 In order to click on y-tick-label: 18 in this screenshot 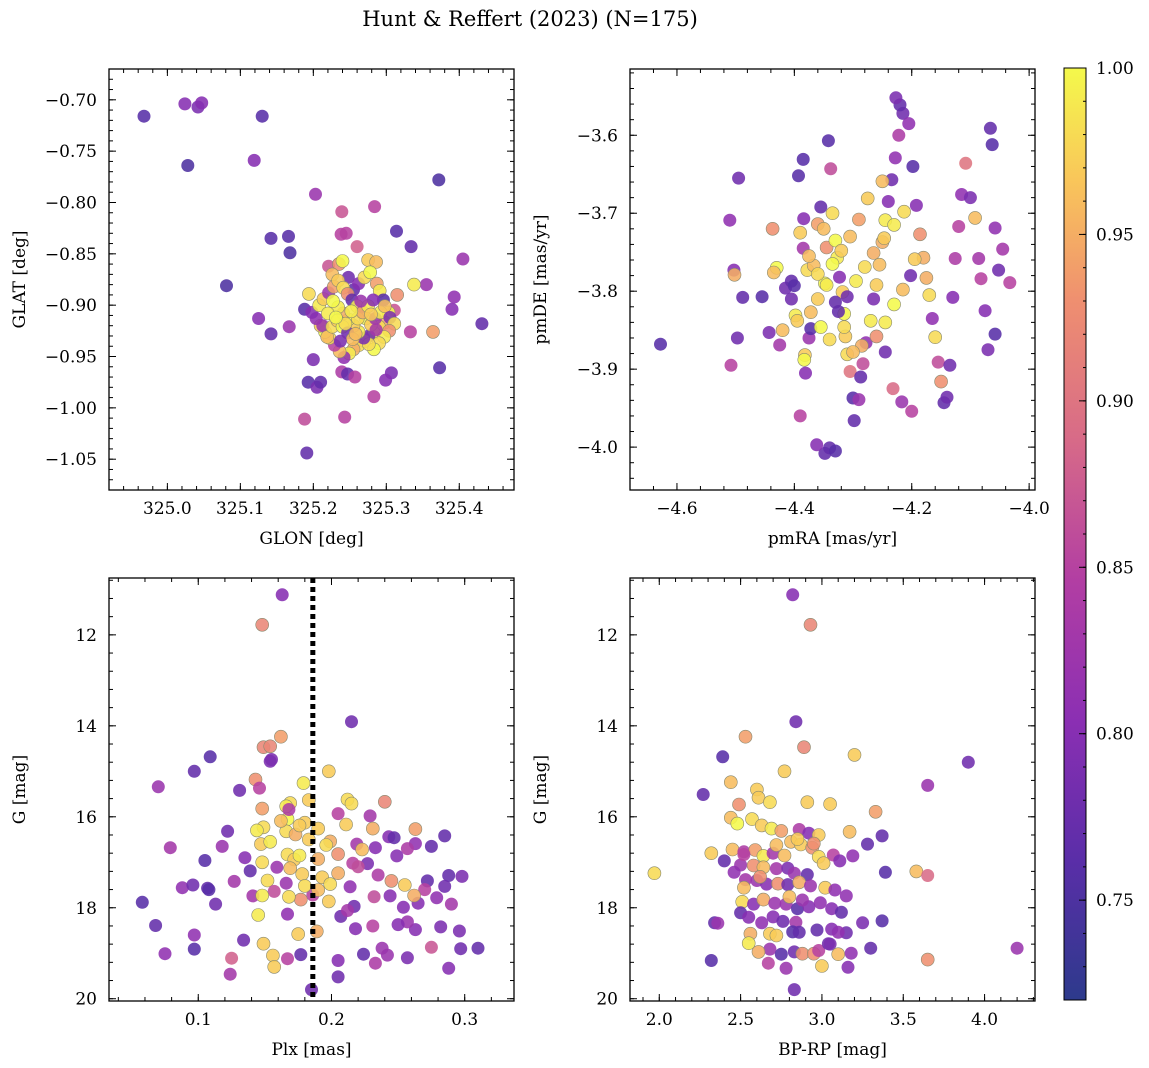, I will do `click(86, 909)`.